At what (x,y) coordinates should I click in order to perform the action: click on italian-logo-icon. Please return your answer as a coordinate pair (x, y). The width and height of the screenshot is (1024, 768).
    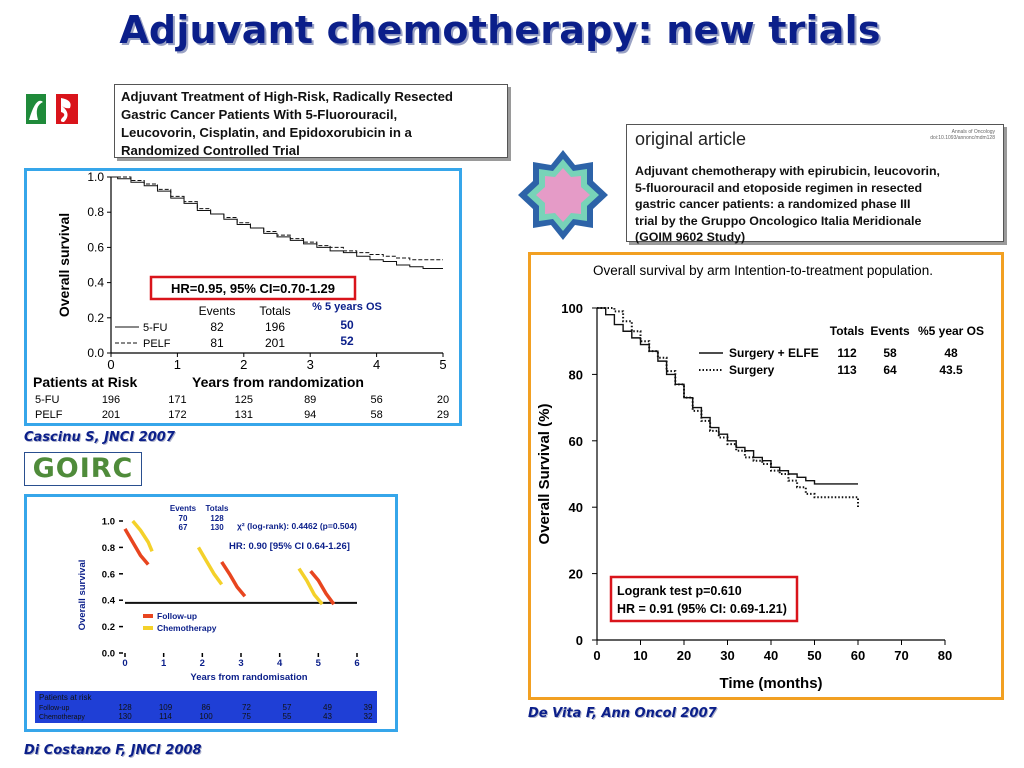
    Looking at the image, I should click on (52, 109).